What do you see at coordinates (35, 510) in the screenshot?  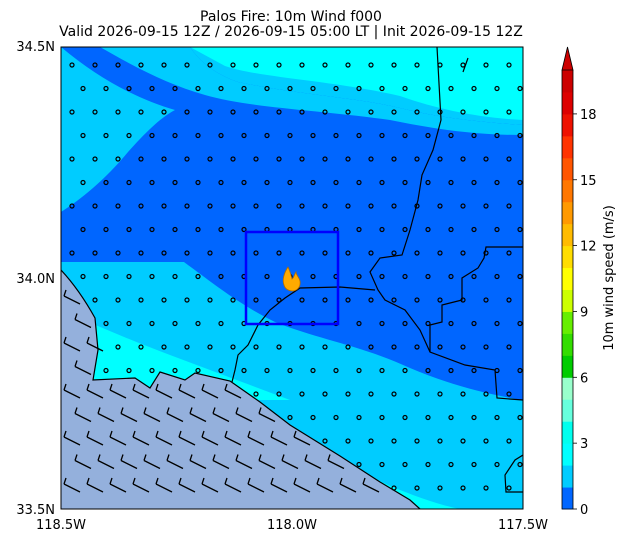 I see `lat-tick-label: 33.5N` at bounding box center [35, 510].